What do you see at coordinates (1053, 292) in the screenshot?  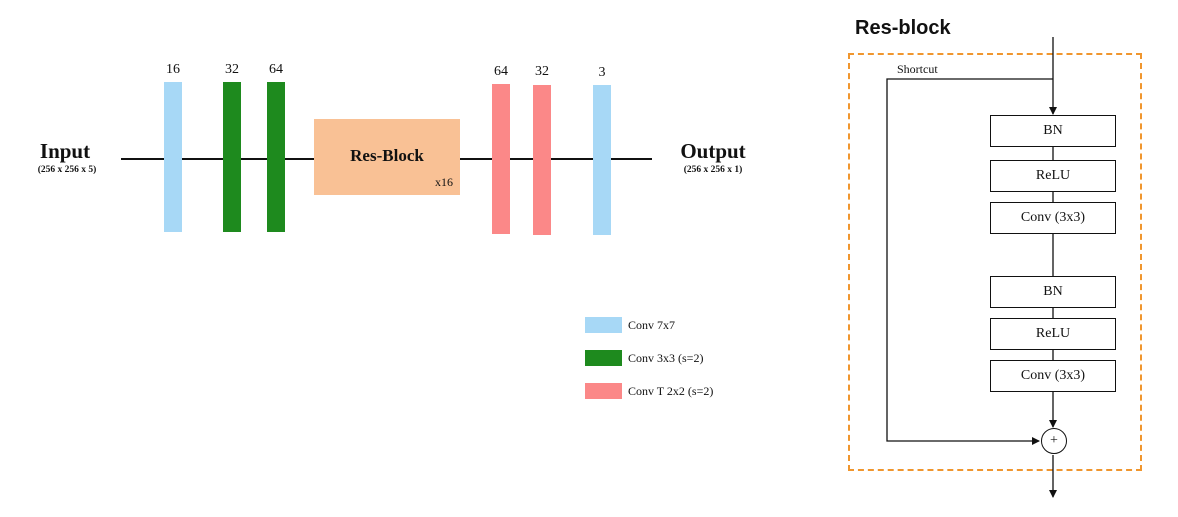 I see `op-bn-2: BN` at bounding box center [1053, 292].